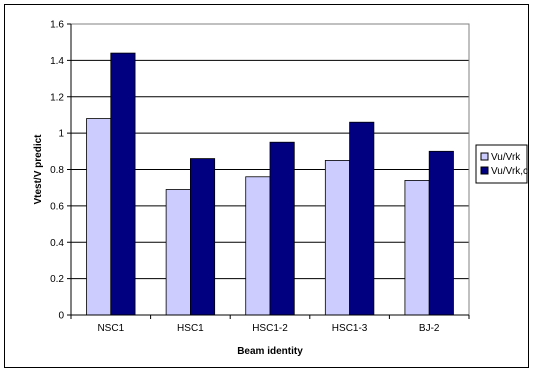 This screenshot has width=536, height=374. What do you see at coordinates (57, 61) in the screenshot?
I see `y-tick-label: 1.4` at bounding box center [57, 61].